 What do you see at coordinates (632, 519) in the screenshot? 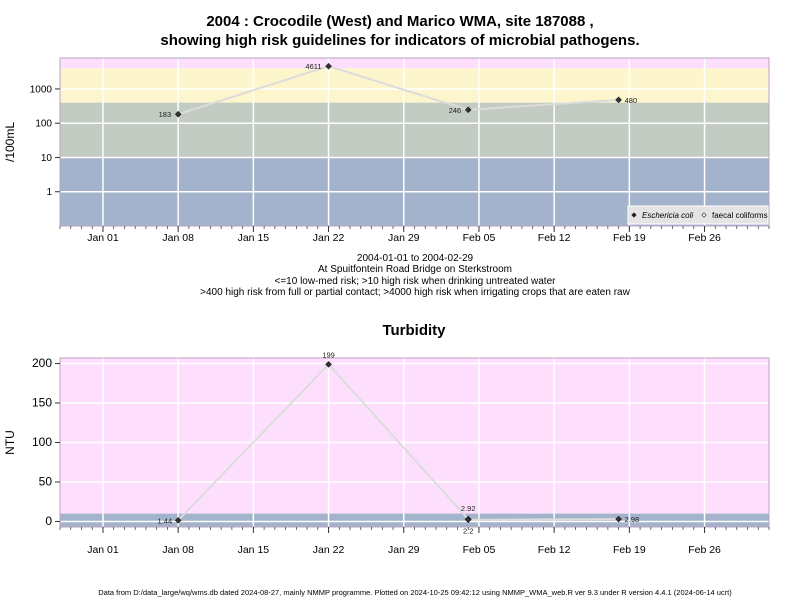
I see `data-label: 2.98` at bounding box center [632, 519].